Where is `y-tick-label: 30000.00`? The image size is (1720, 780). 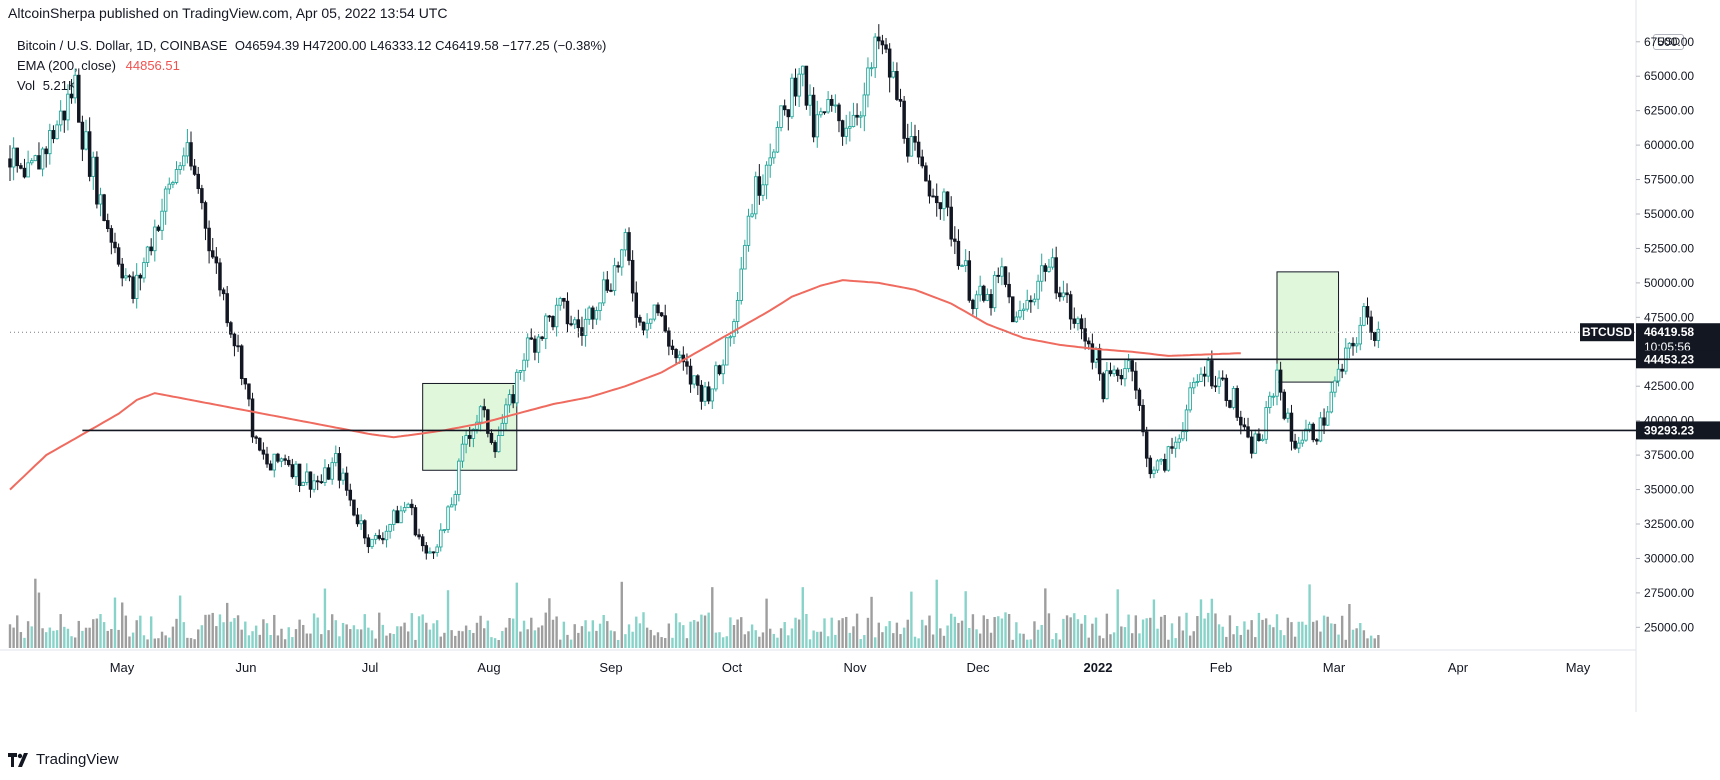 y-tick-label: 30000.00 is located at coordinates (1669, 558).